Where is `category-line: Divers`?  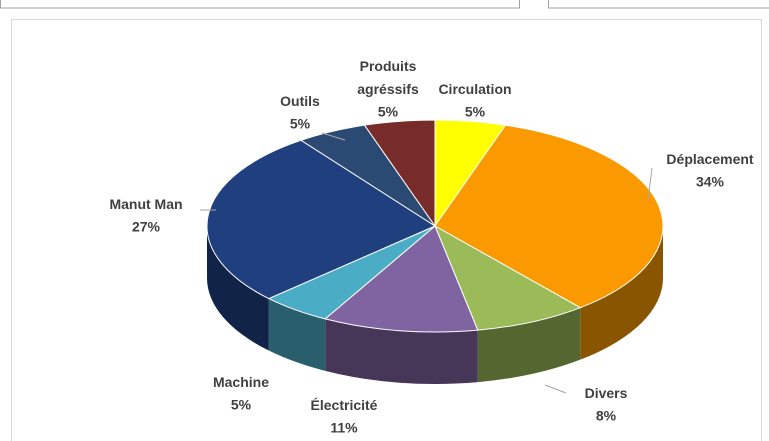 category-line: Divers is located at coordinates (606, 393).